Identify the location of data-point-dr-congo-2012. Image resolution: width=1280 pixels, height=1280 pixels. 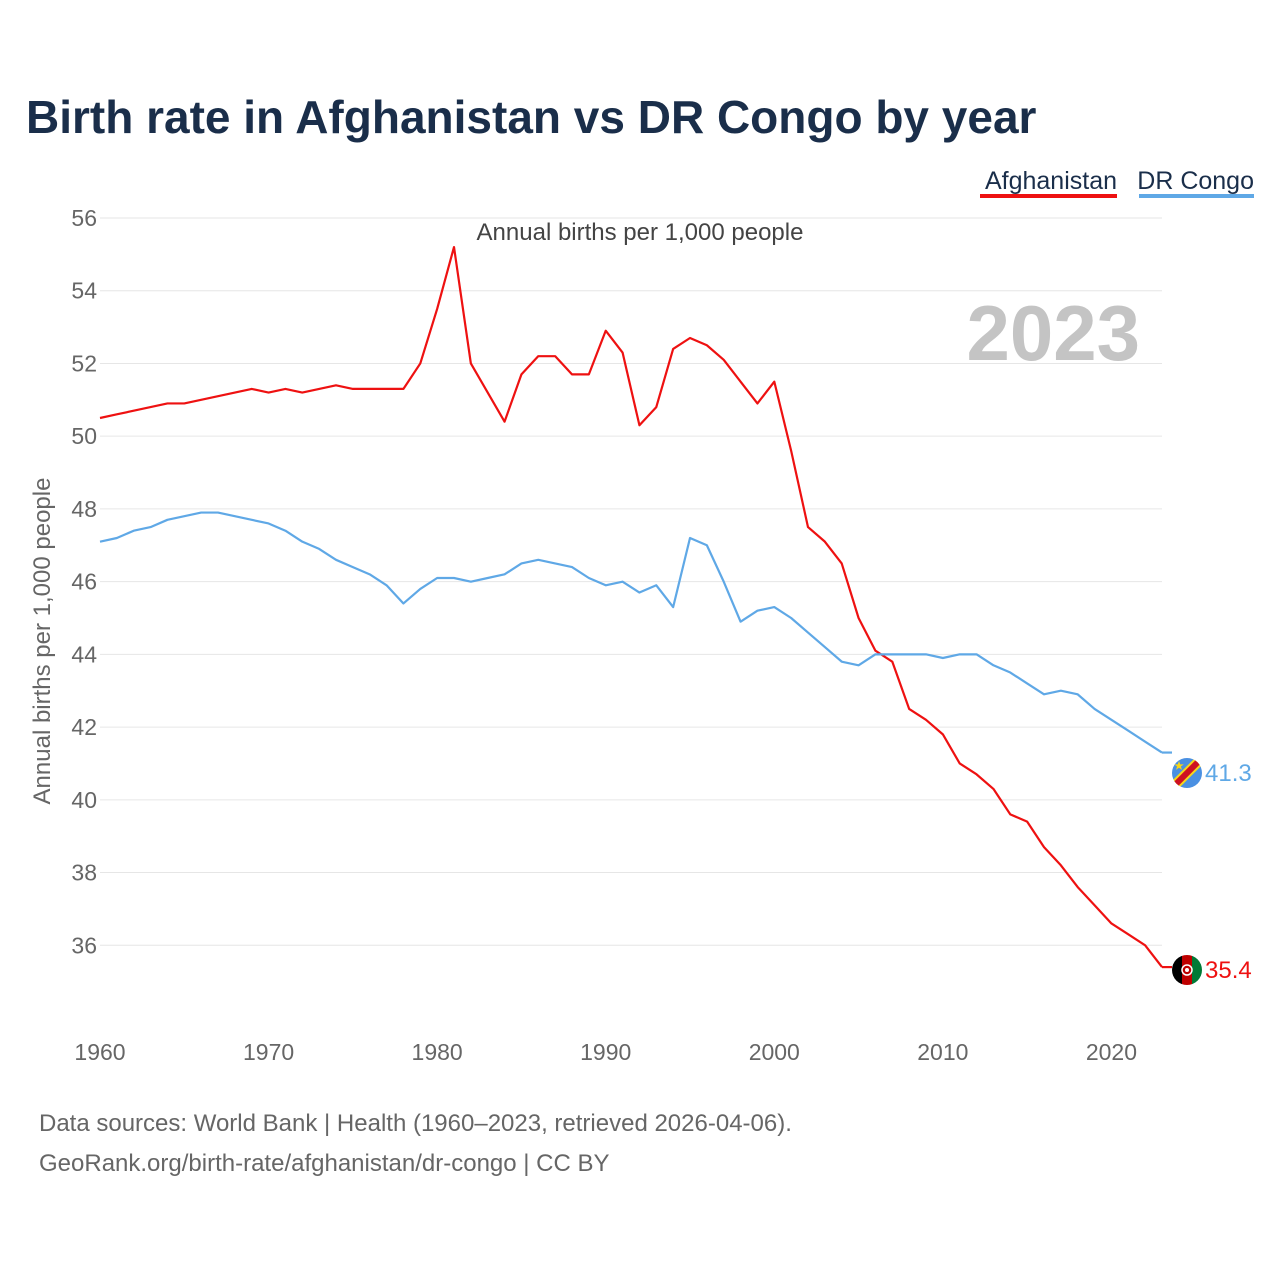
(977, 654).